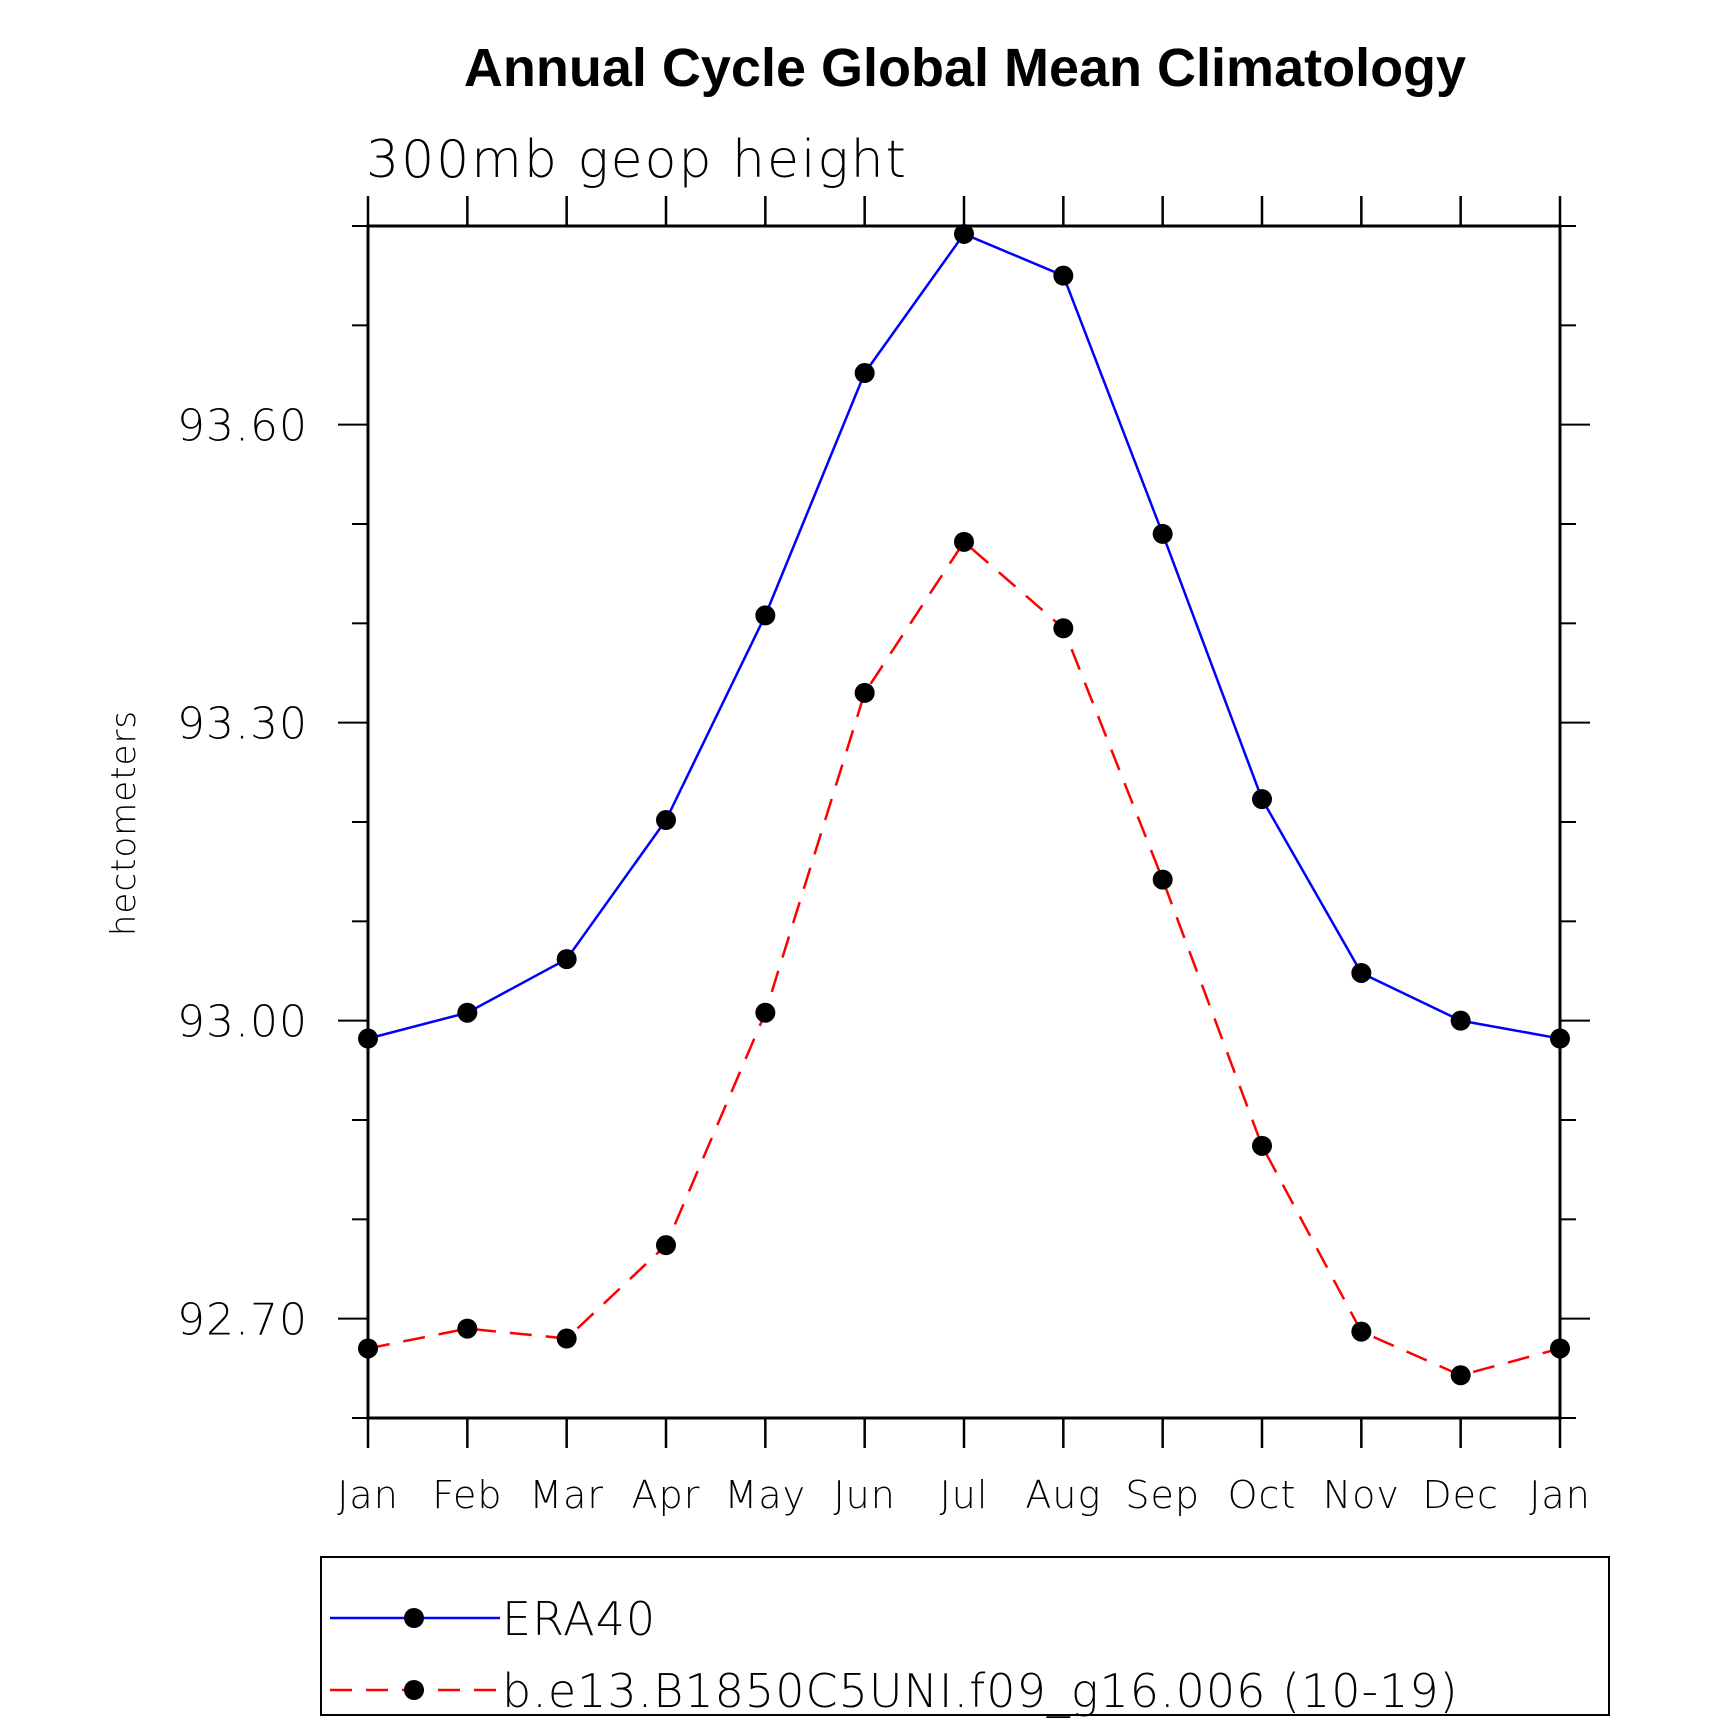 This screenshot has height=1718, width=1710. I want to click on x-tick-label: Mar, so click(566, 1495).